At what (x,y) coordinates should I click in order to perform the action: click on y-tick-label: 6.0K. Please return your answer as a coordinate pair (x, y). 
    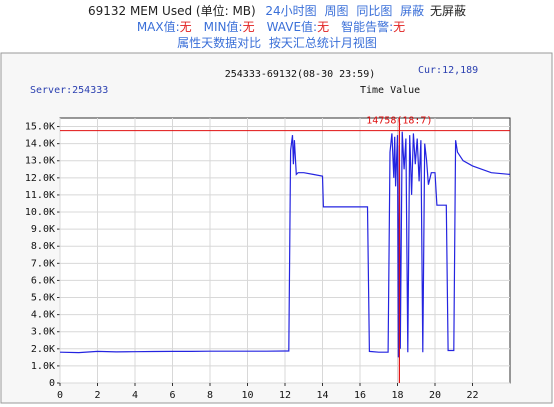
    Looking at the image, I should click on (43, 280).